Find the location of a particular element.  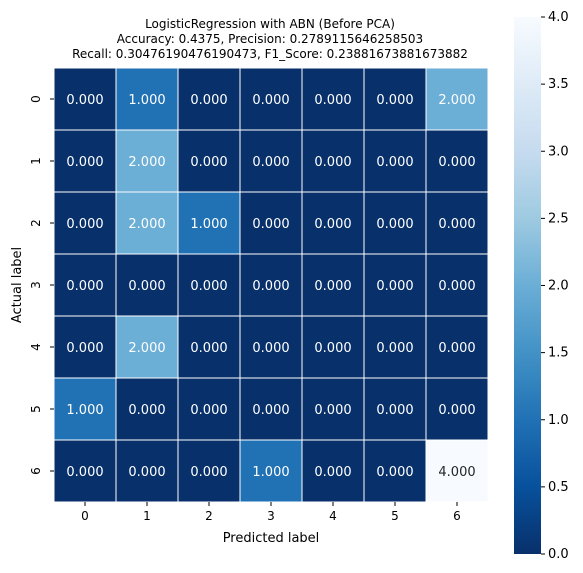

heatmap-cell-r2-c0 is located at coordinates (85, 223).